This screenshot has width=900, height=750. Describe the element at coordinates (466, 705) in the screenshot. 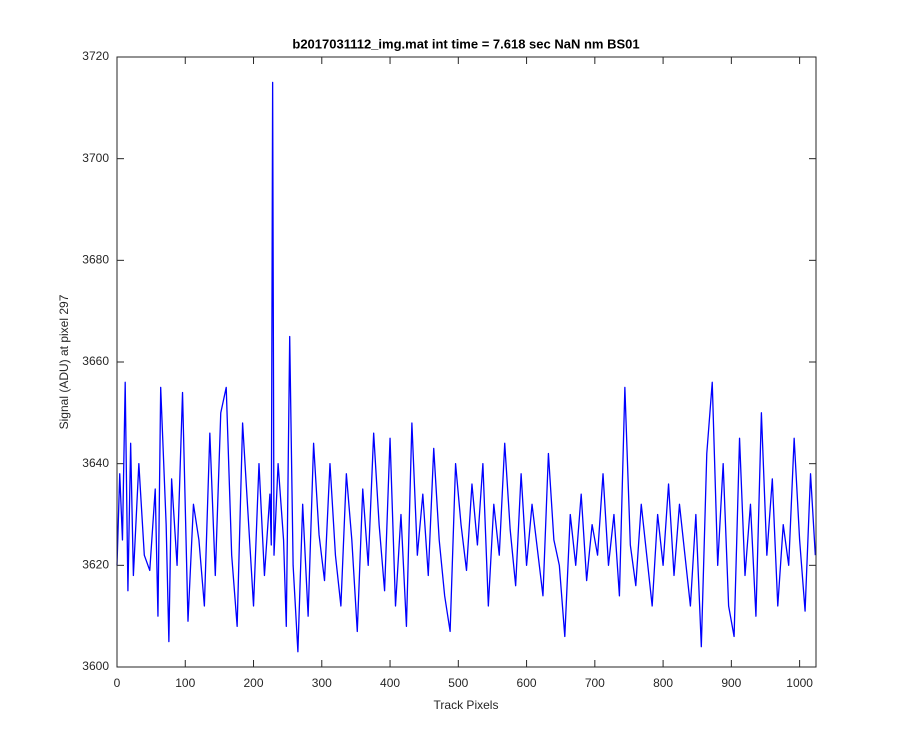

I see `x-axis-label: Track Pixels` at that location.